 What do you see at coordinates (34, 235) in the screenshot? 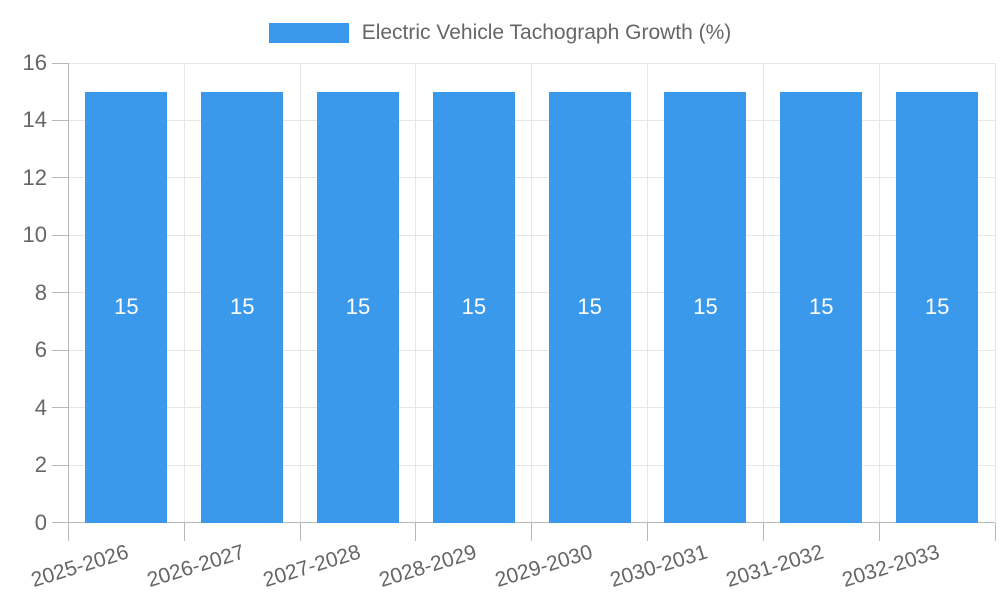
I see `y-tick-label: 10` at bounding box center [34, 235].